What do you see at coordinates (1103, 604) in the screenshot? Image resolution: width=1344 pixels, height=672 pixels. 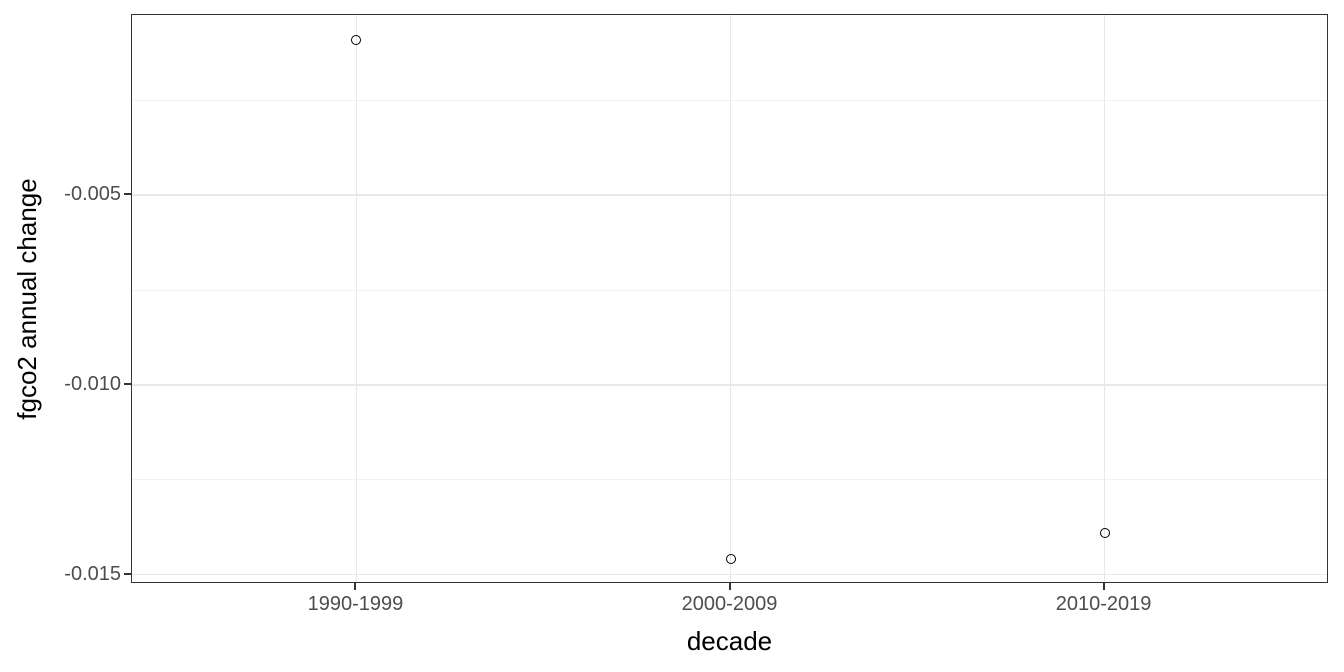 I see `x-tick-label: 2010-2019` at bounding box center [1103, 604].